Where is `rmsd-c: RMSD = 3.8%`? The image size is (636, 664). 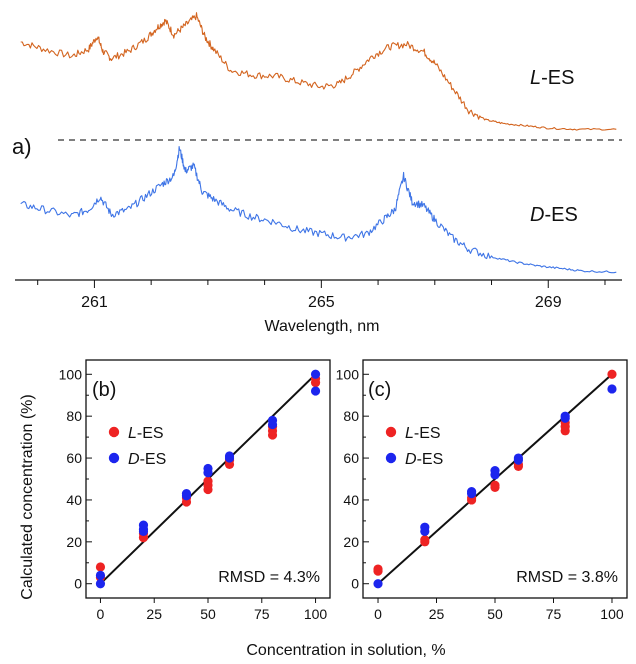
rmsd-c: RMSD = 3.8% is located at coordinates (567, 577).